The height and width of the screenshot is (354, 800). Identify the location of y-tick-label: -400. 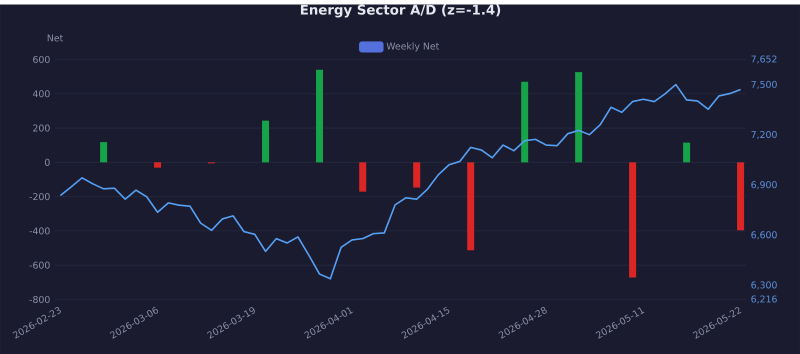
(40, 230).